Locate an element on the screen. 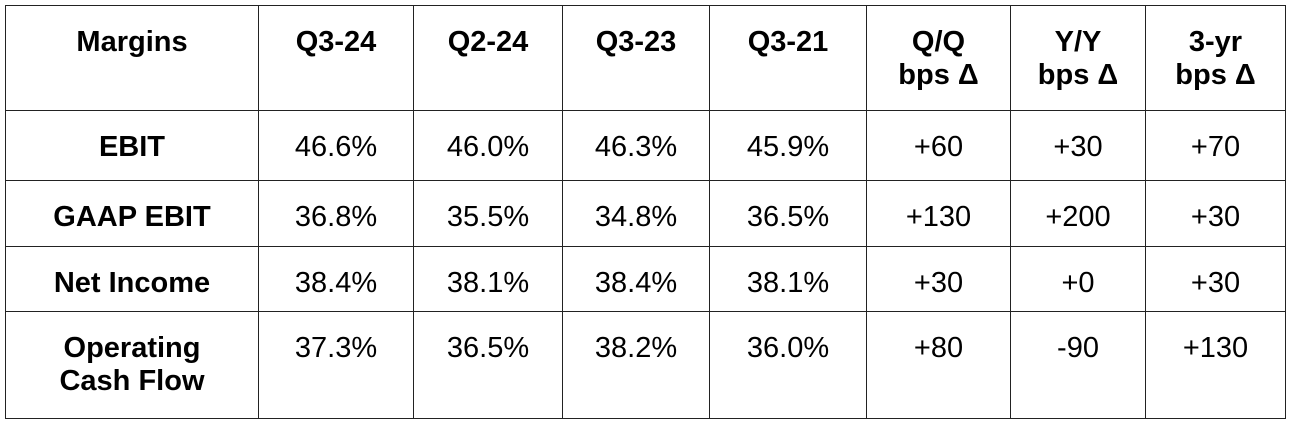 This screenshot has width=1292, height=426. header-cell: Y/Y bps Δ is located at coordinates (1078, 58).